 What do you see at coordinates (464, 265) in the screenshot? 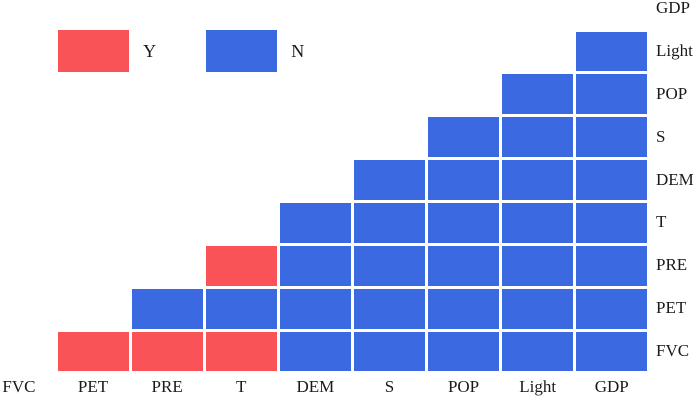
I see `matrix-cell-PRE-POP` at bounding box center [464, 265].